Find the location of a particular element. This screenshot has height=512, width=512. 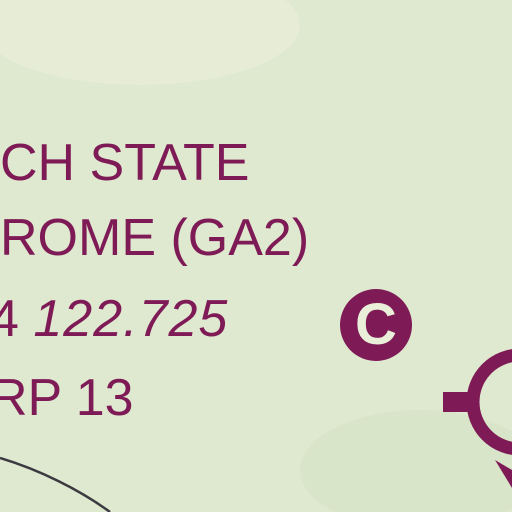

runway-info: RP 13 is located at coordinates (67, 398).